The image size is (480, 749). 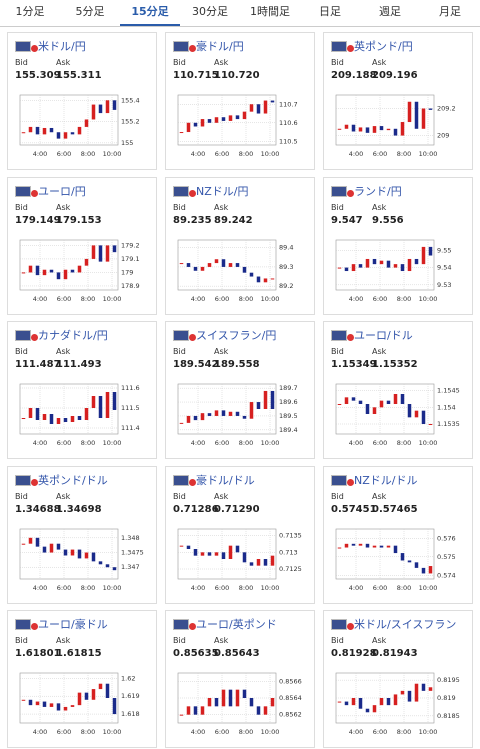 I want to click on pair-title: カナダドル/円, so click(x=73, y=335).